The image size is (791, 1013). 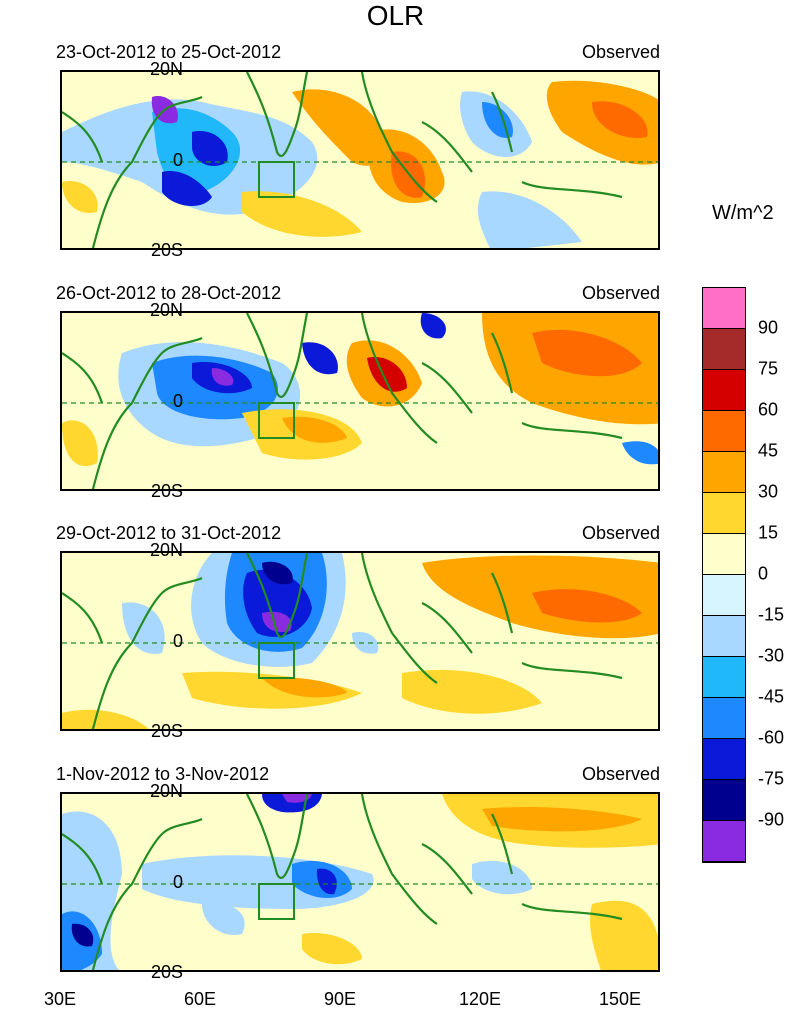 I want to click on colorbar-level-label: 45, so click(x=768, y=450).